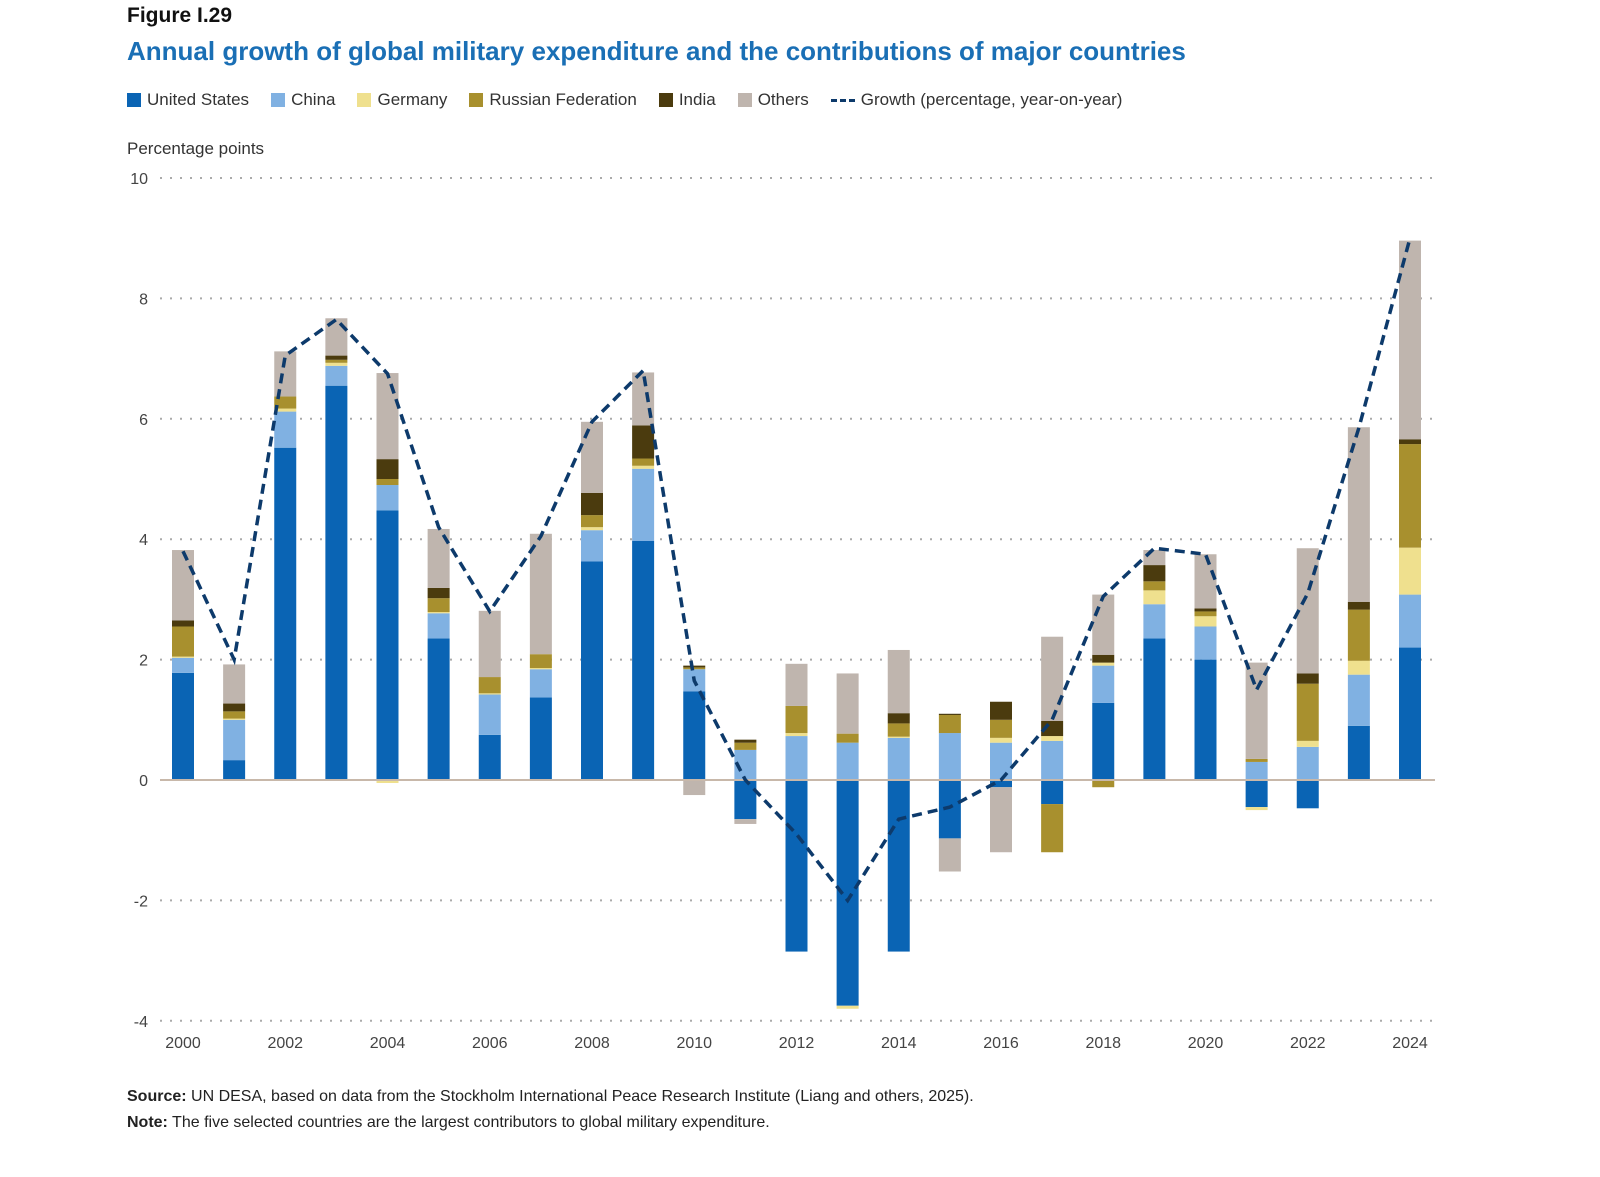 The height and width of the screenshot is (1177, 1600). I want to click on y-tick-label: 0, so click(143, 781).